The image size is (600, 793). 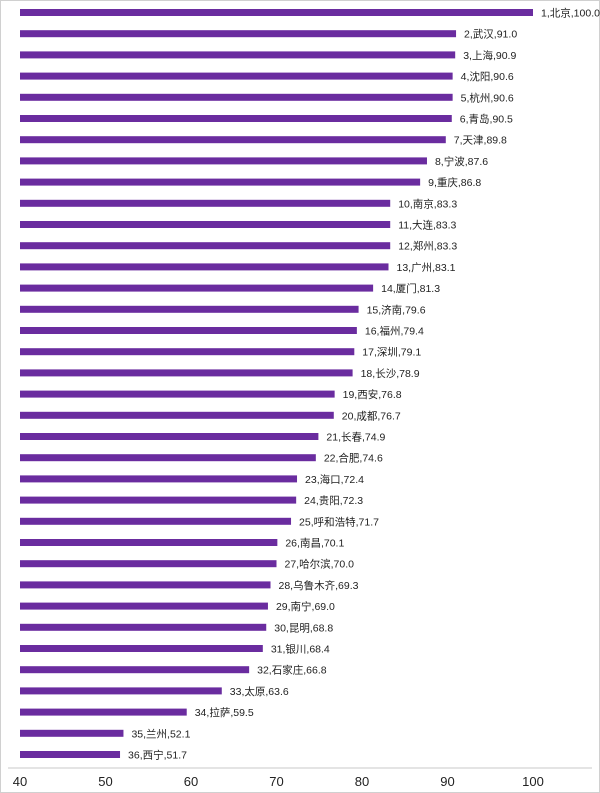 I want to click on data-label-23: 23,海口,72.4, so click(x=334, y=479).